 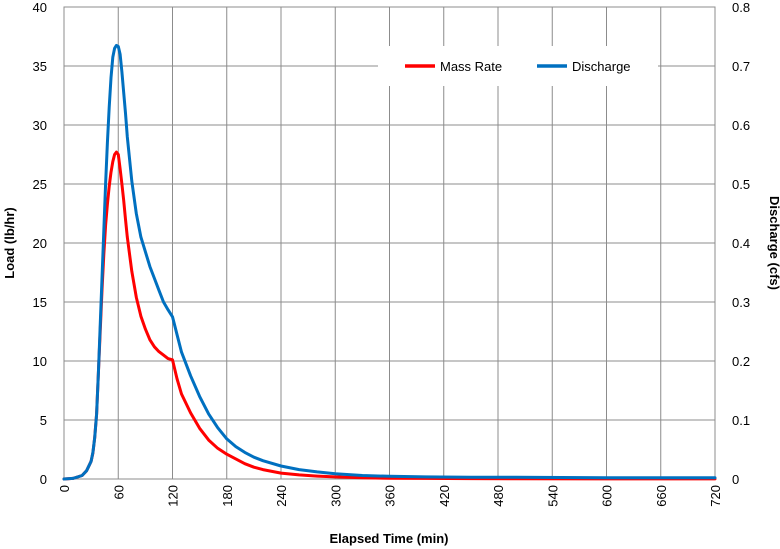 What do you see at coordinates (741, 125) in the screenshot?
I see `y2-tick-label: 0.6` at bounding box center [741, 125].